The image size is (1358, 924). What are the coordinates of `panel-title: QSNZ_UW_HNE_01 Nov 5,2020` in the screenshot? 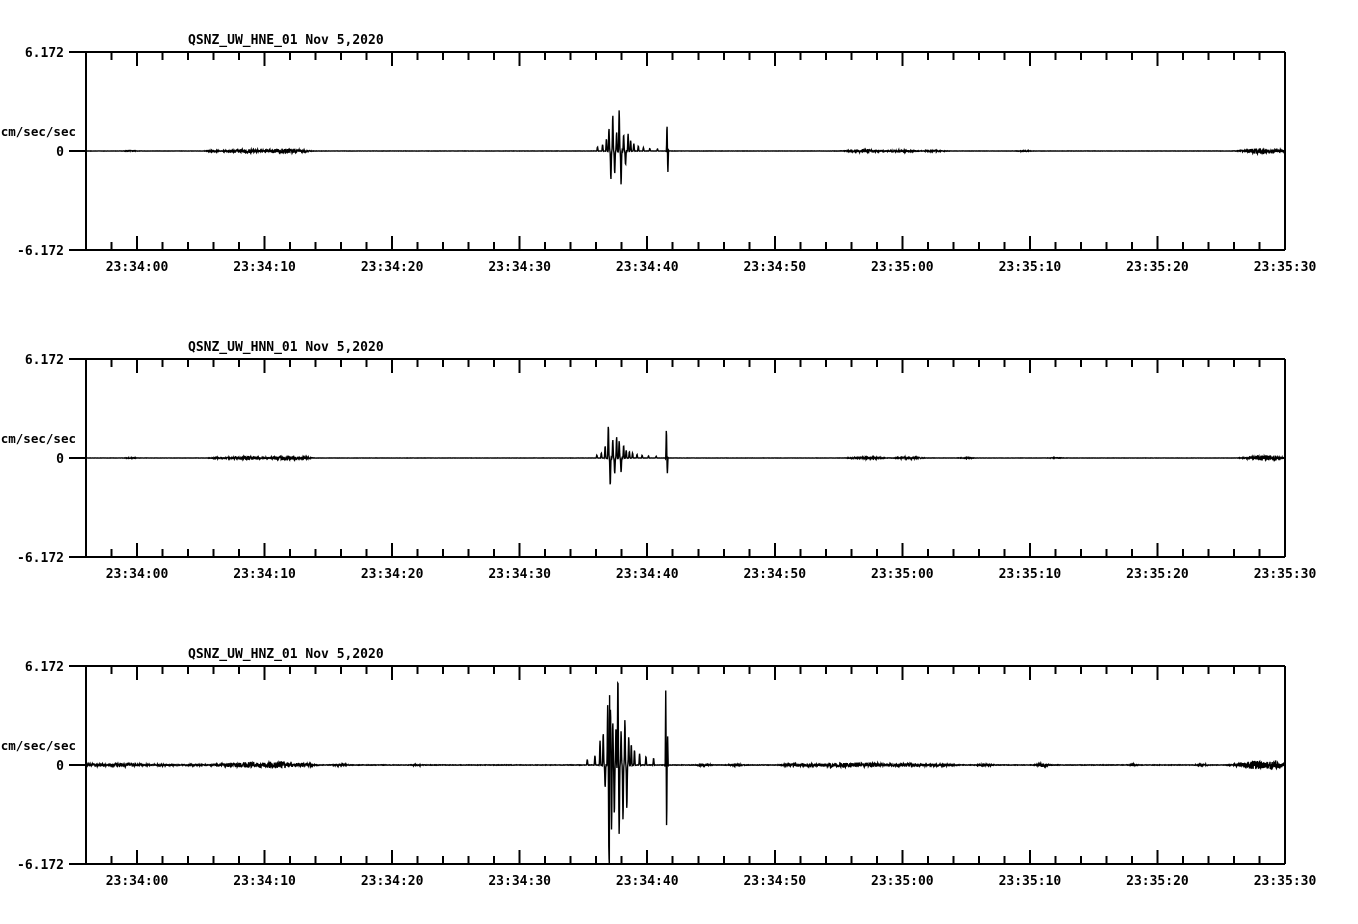 It's located at (286, 40).